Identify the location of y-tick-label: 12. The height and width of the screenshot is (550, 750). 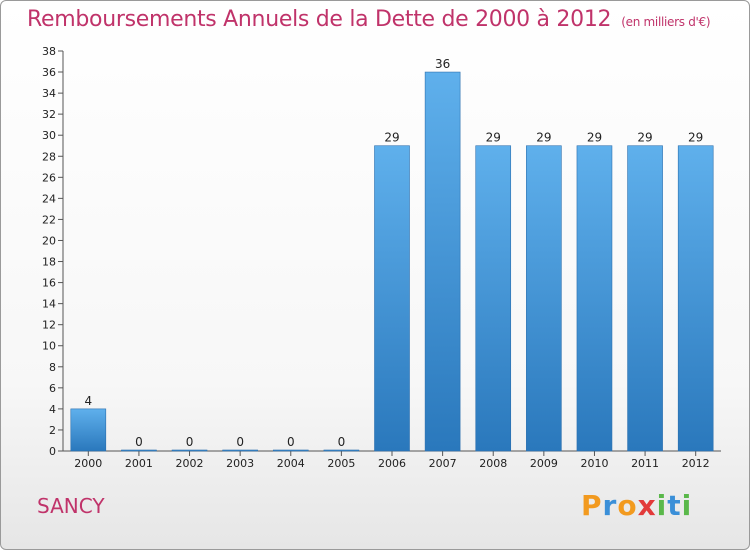
(49, 325).